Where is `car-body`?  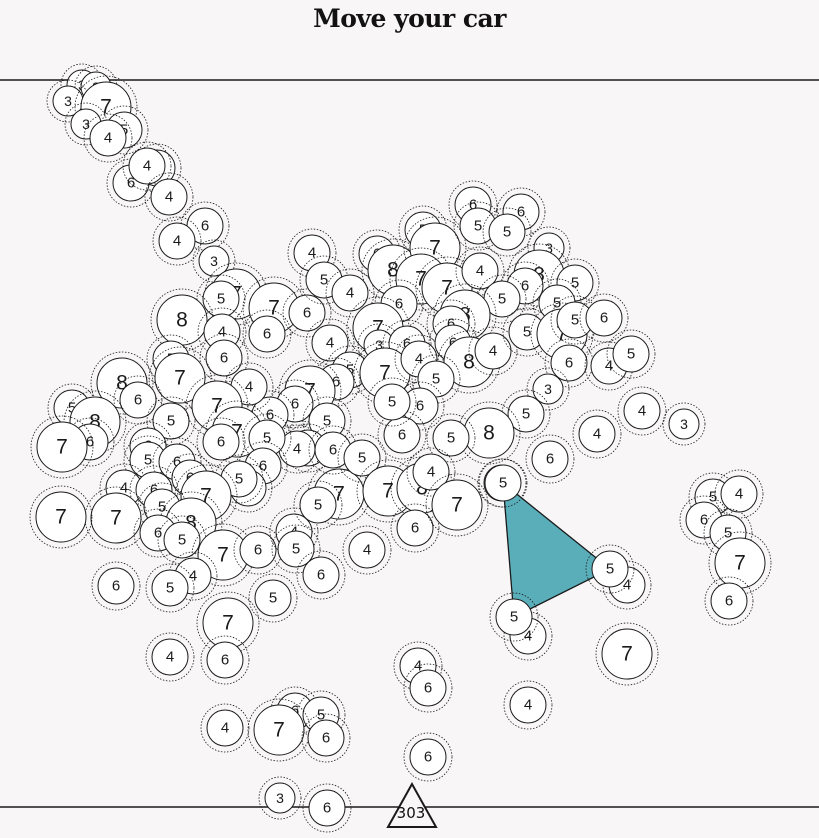
car-body is located at coordinates (557, 550).